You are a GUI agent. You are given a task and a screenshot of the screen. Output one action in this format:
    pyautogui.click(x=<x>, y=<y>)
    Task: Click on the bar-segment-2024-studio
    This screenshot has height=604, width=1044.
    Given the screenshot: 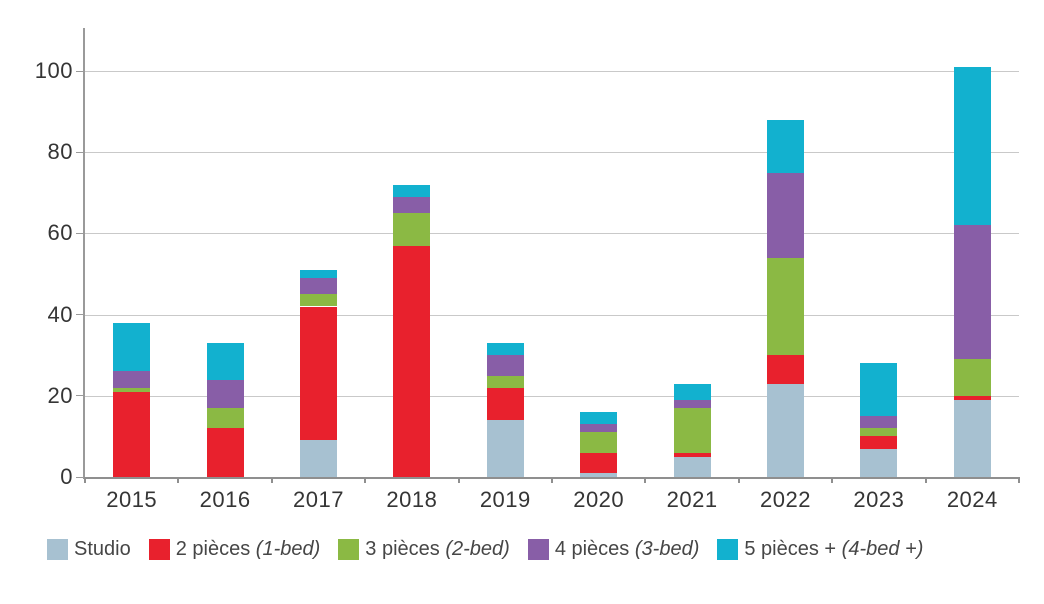 What is the action you would take?
    pyautogui.click(x=972, y=438)
    